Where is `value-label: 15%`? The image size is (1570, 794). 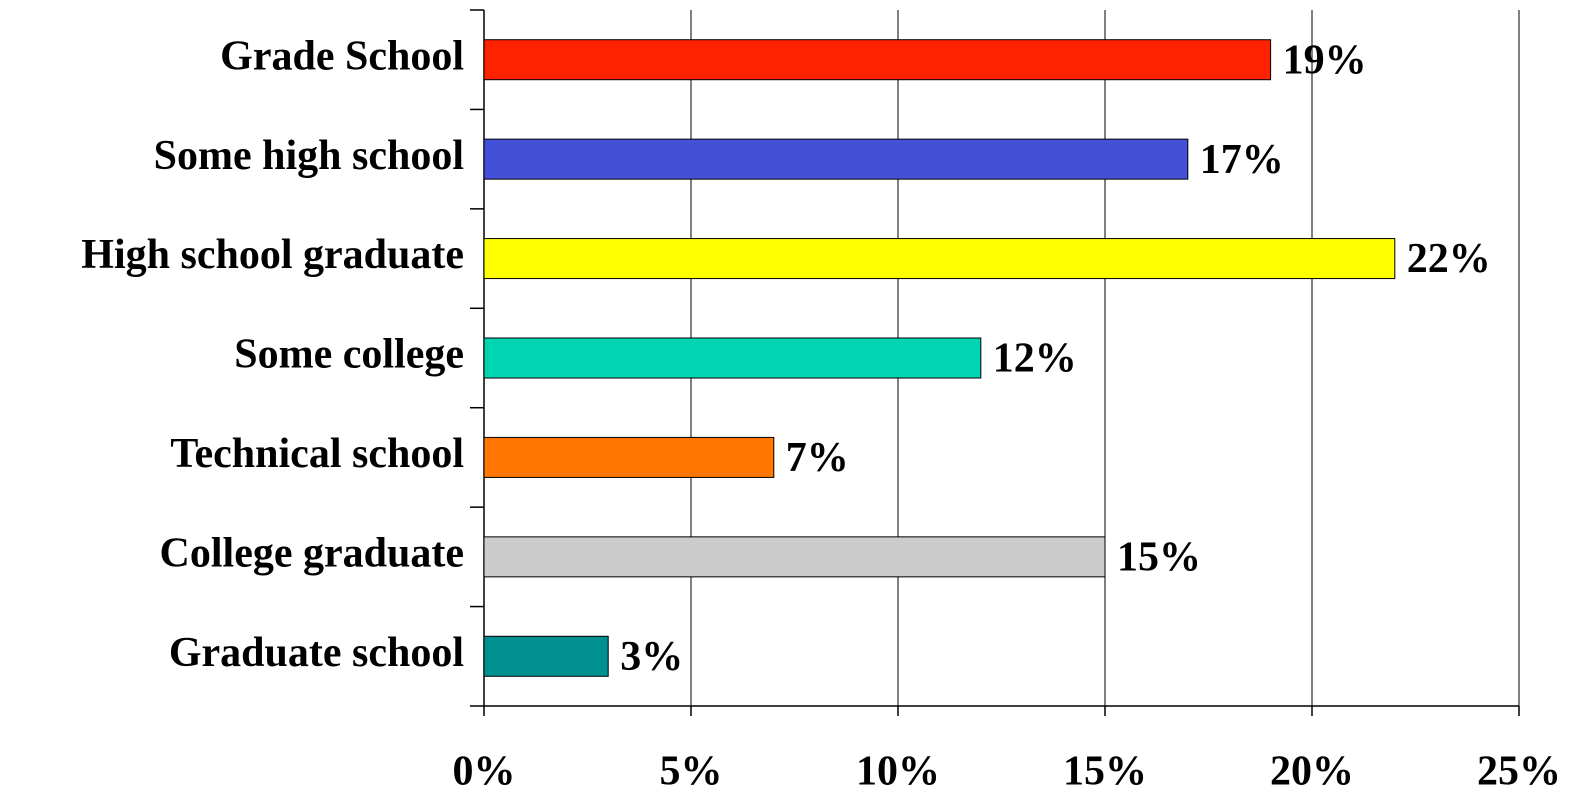
value-label: 15% is located at coordinates (1159, 557).